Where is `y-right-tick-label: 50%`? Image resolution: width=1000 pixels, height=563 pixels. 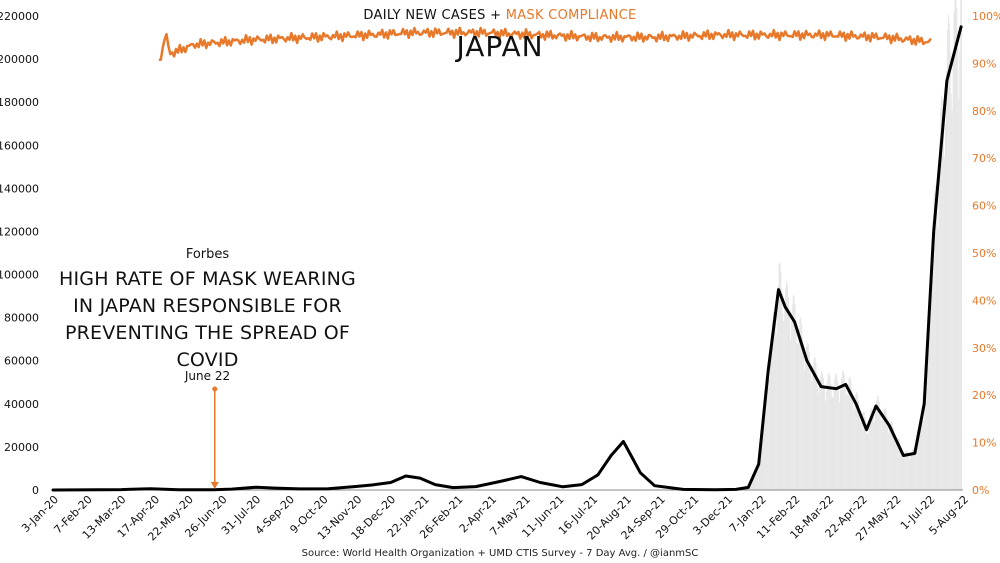 y-right-tick-label: 50% is located at coordinates (984, 253).